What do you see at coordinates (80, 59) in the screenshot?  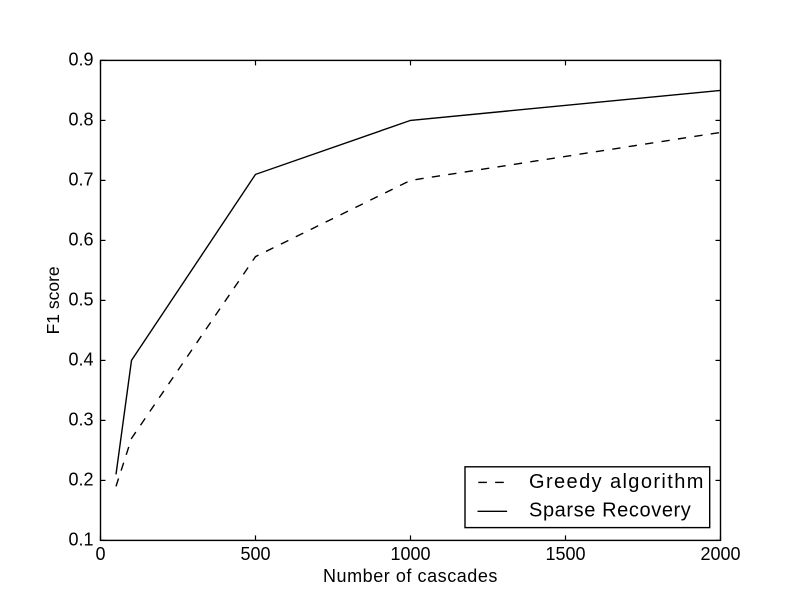 I see `svg-text: 0.9` at bounding box center [80, 59].